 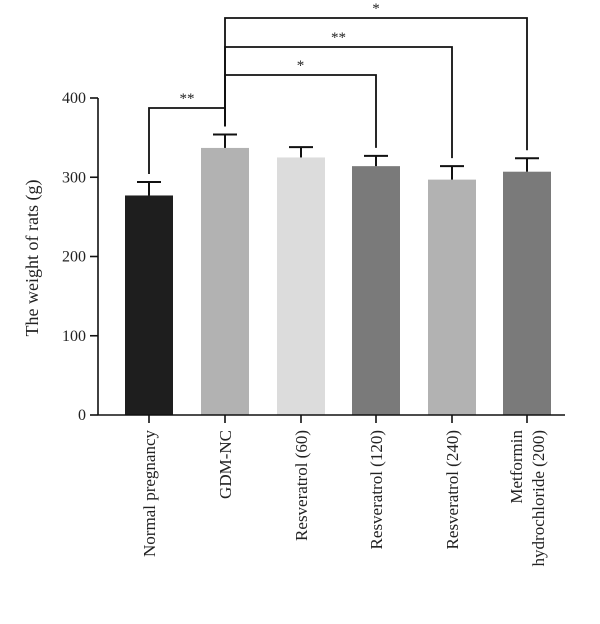 I want to click on y-tick-label-1: 100, so click(x=74, y=336).